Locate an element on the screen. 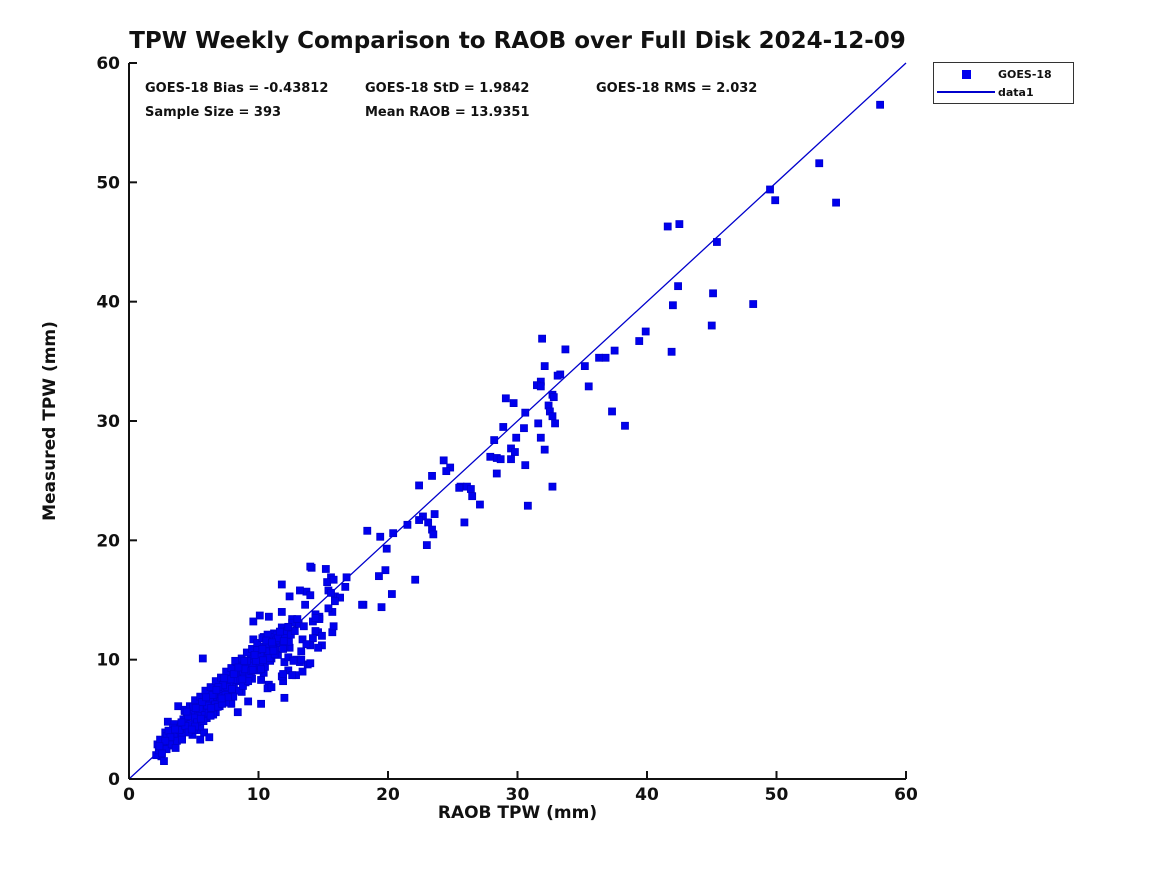 This screenshot has width=1167, height=875. legend-label-data1: data1 is located at coordinates (1016, 92).